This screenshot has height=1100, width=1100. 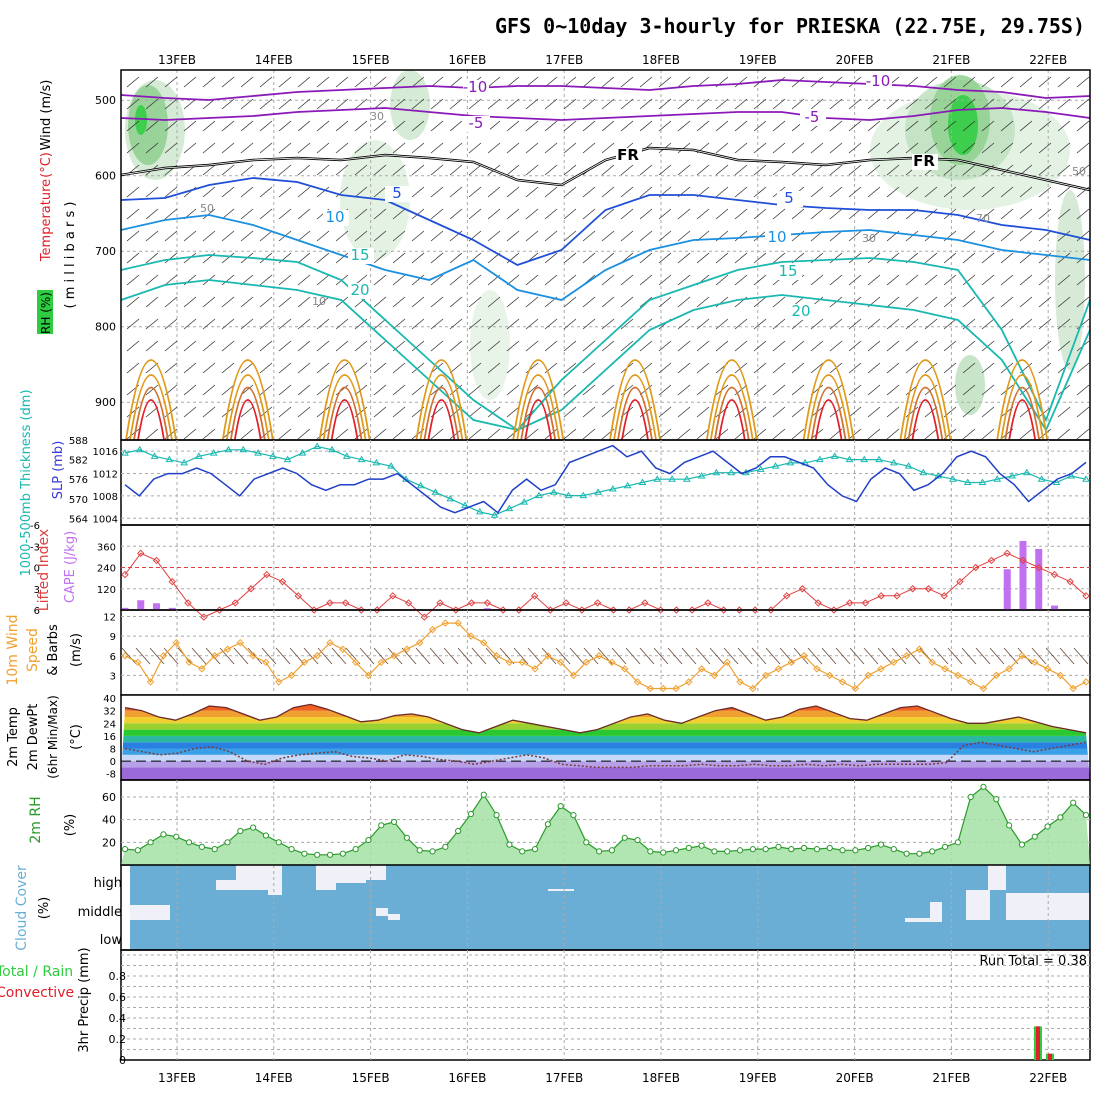 What do you see at coordinates (37, 993) in the screenshot?
I see `precip-legend-convective: Convective` at bounding box center [37, 993].